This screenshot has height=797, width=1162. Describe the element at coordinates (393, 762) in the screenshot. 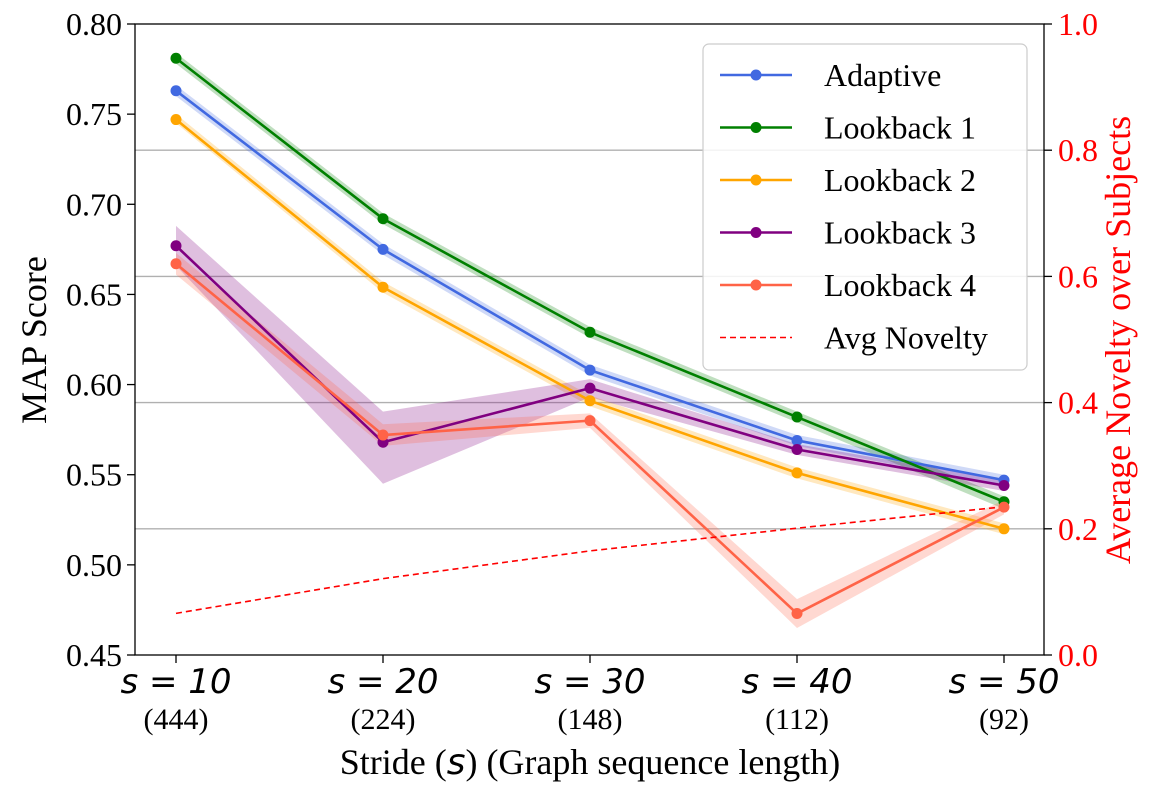

I see `x-axis-label-pre: Stride (` at that location.